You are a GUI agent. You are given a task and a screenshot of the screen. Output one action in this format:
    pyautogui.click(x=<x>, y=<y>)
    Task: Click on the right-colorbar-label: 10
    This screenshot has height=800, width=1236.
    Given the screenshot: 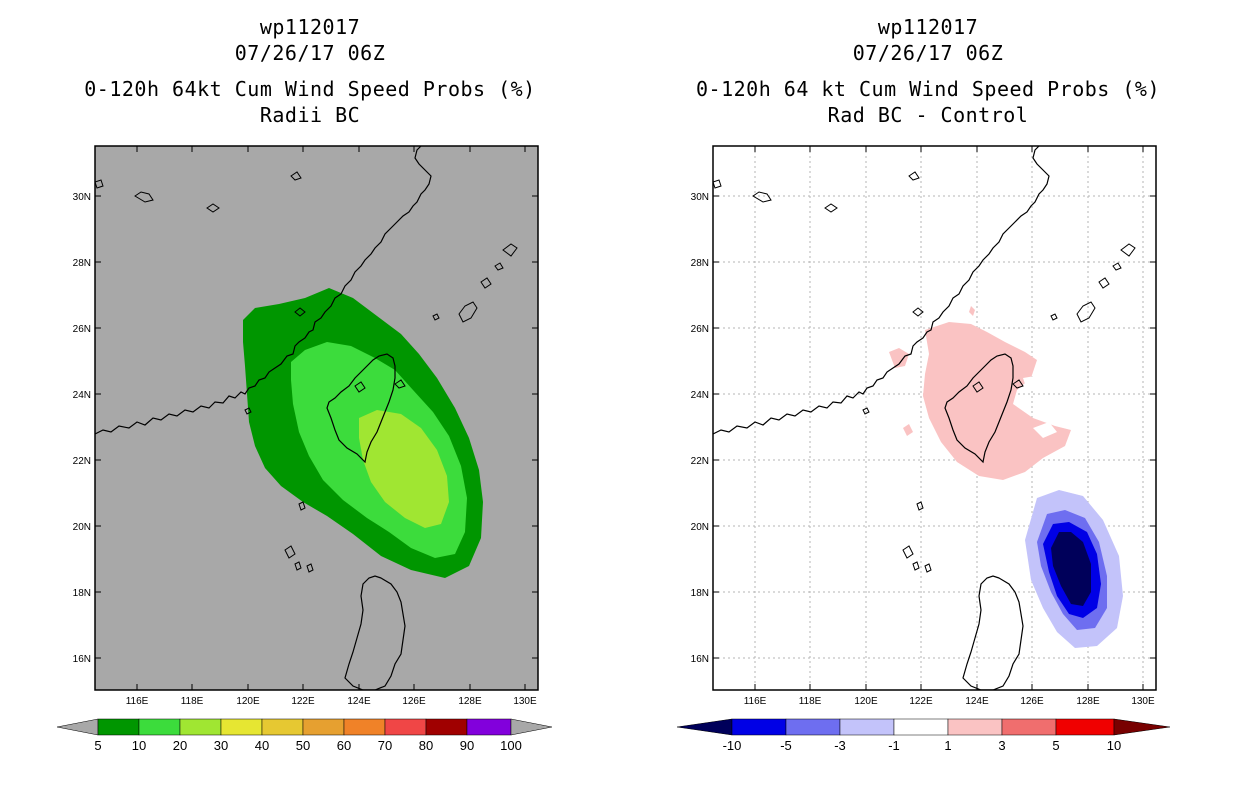 What is the action you would take?
    pyautogui.click(x=1114, y=745)
    